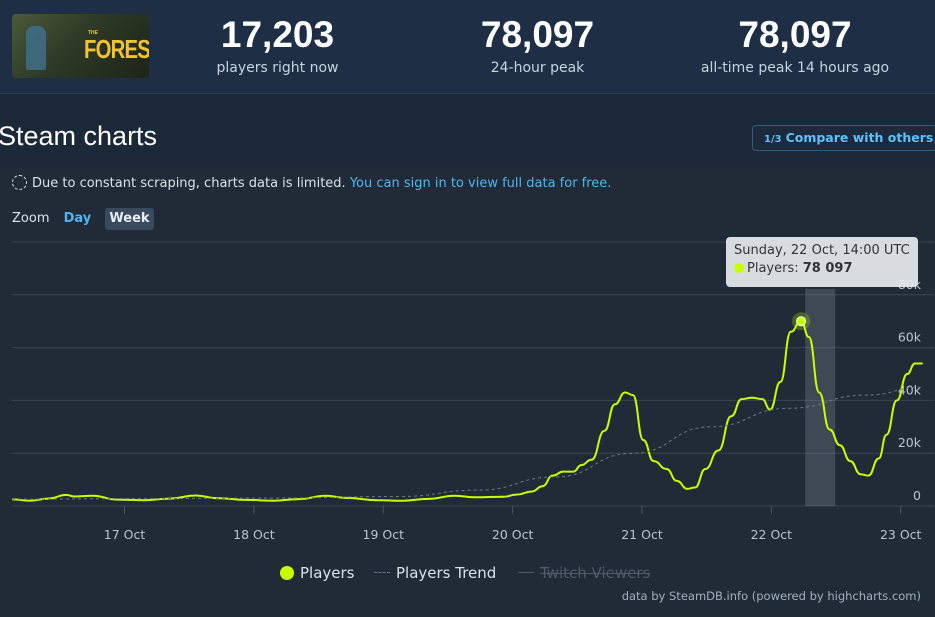 The height and width of the screenshot is (617, 935). What do you see at coordinates (129, 219) in the screenshot?
I see `zoom-week-button: Week` at bounding box center [129, 219].